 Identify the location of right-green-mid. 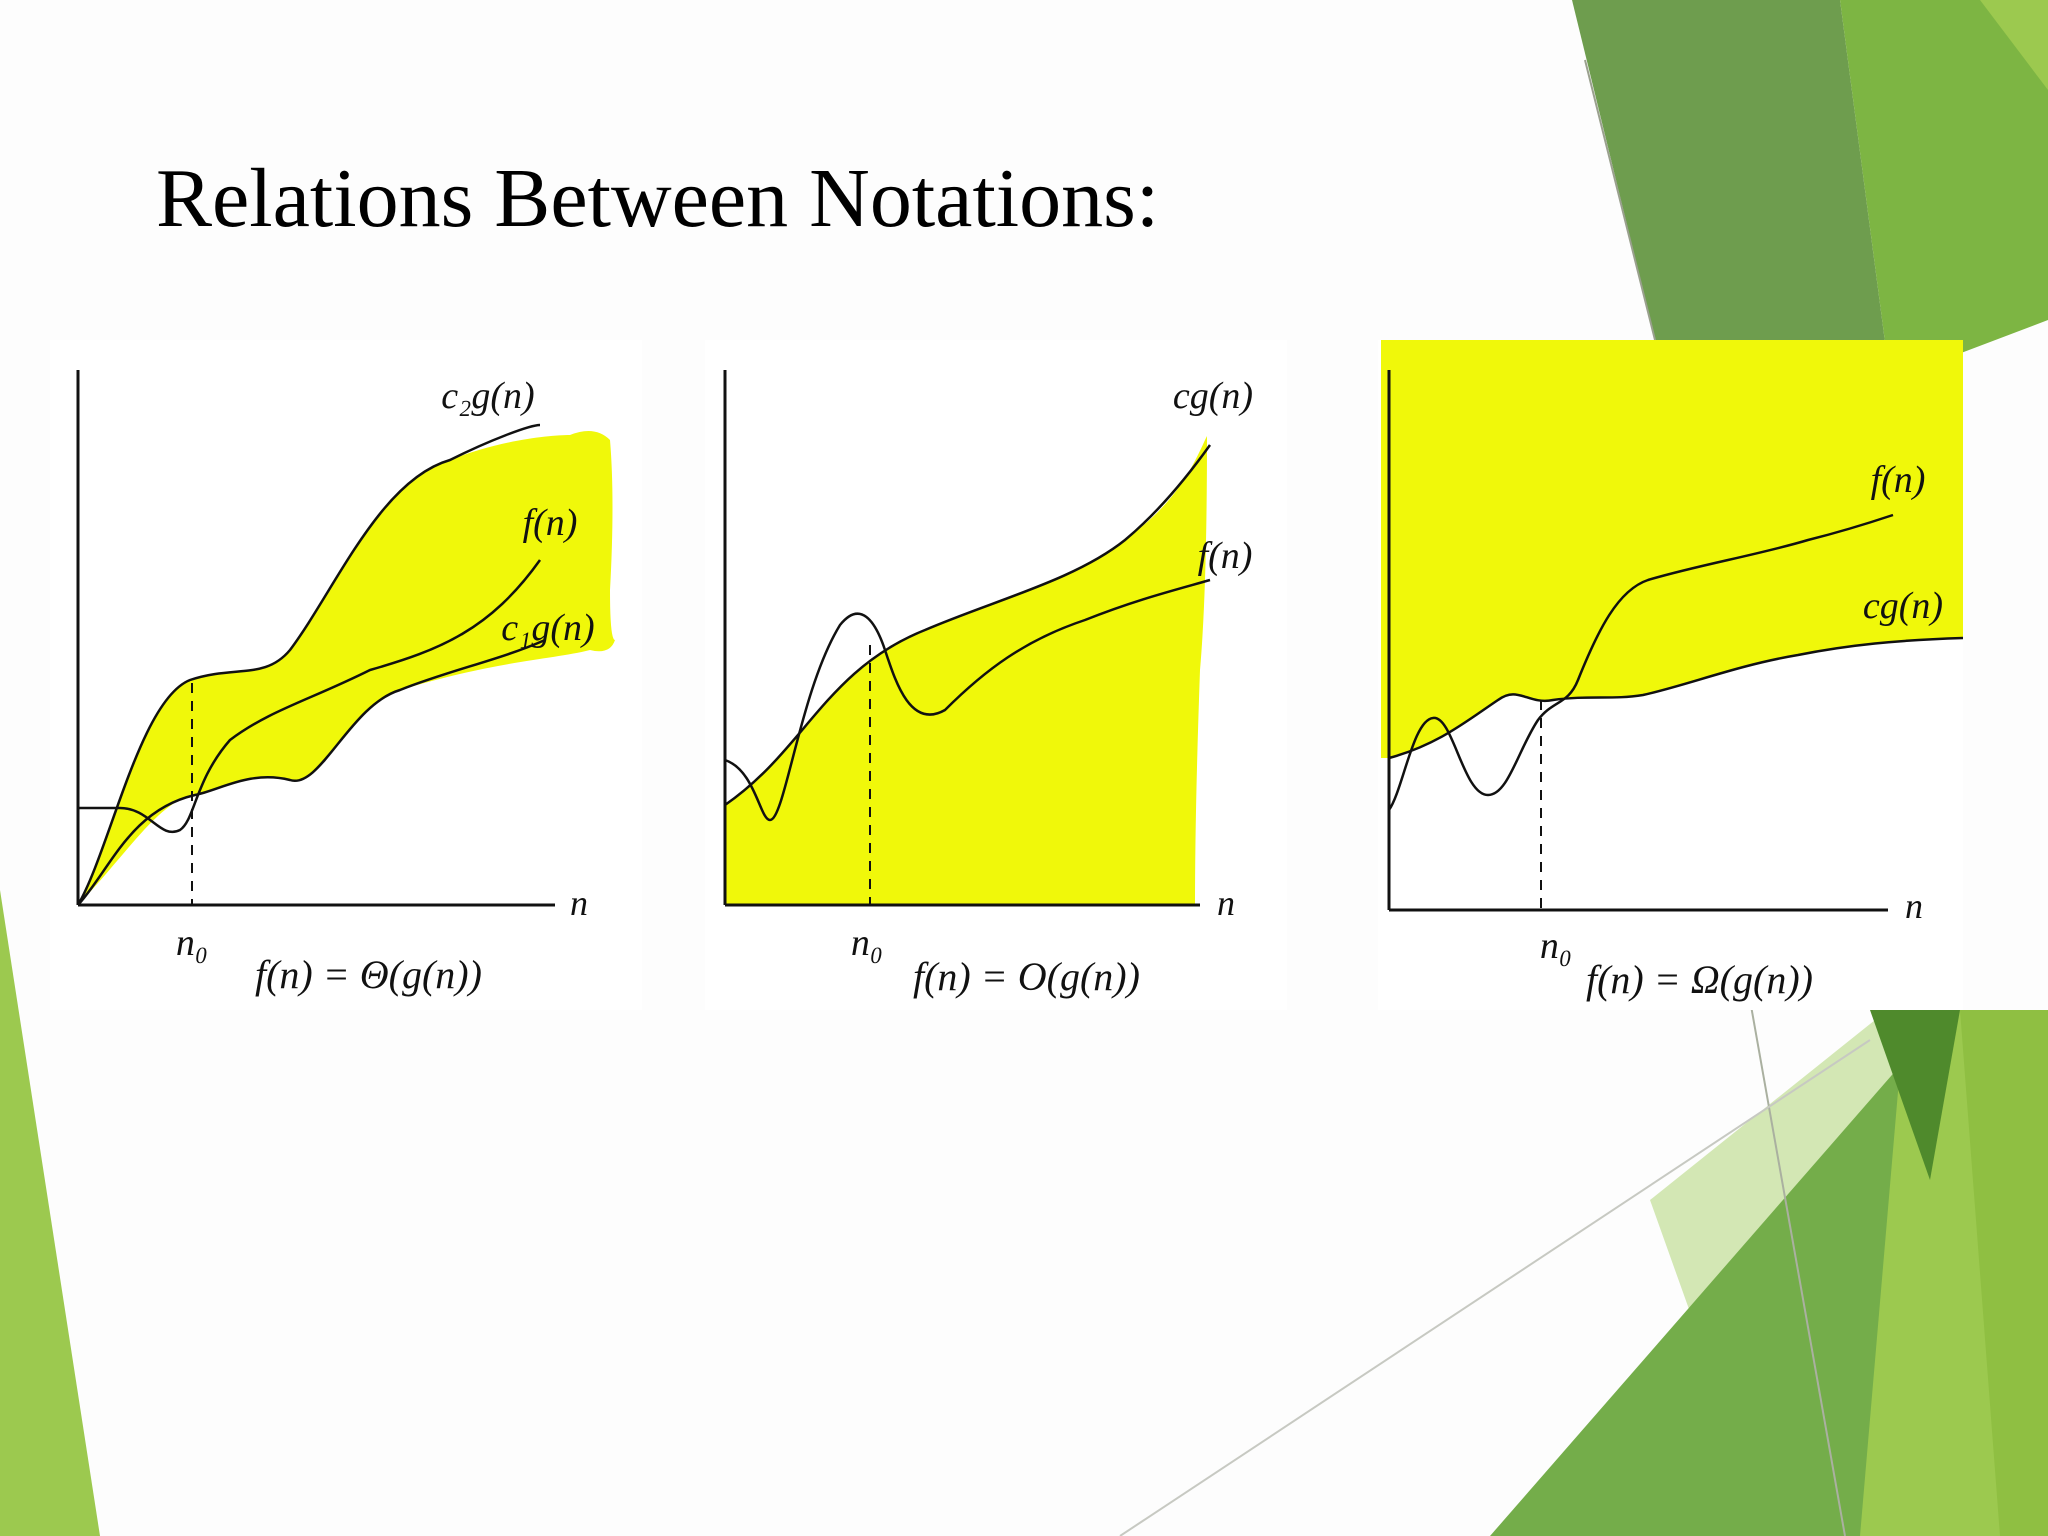
(1944, 190).